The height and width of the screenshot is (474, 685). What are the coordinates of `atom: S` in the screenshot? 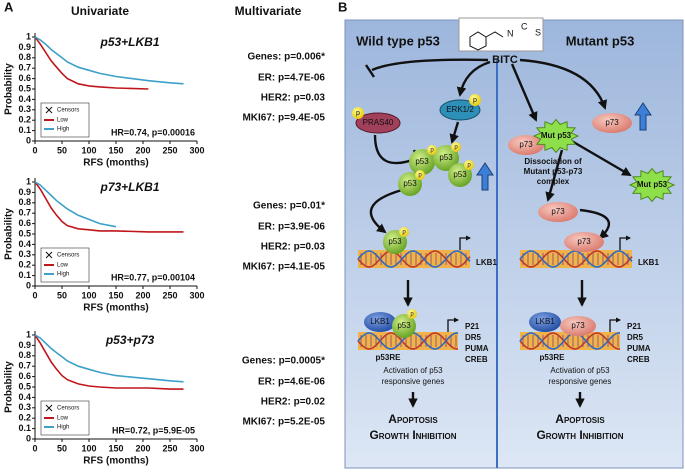 It's located at (538, 32).